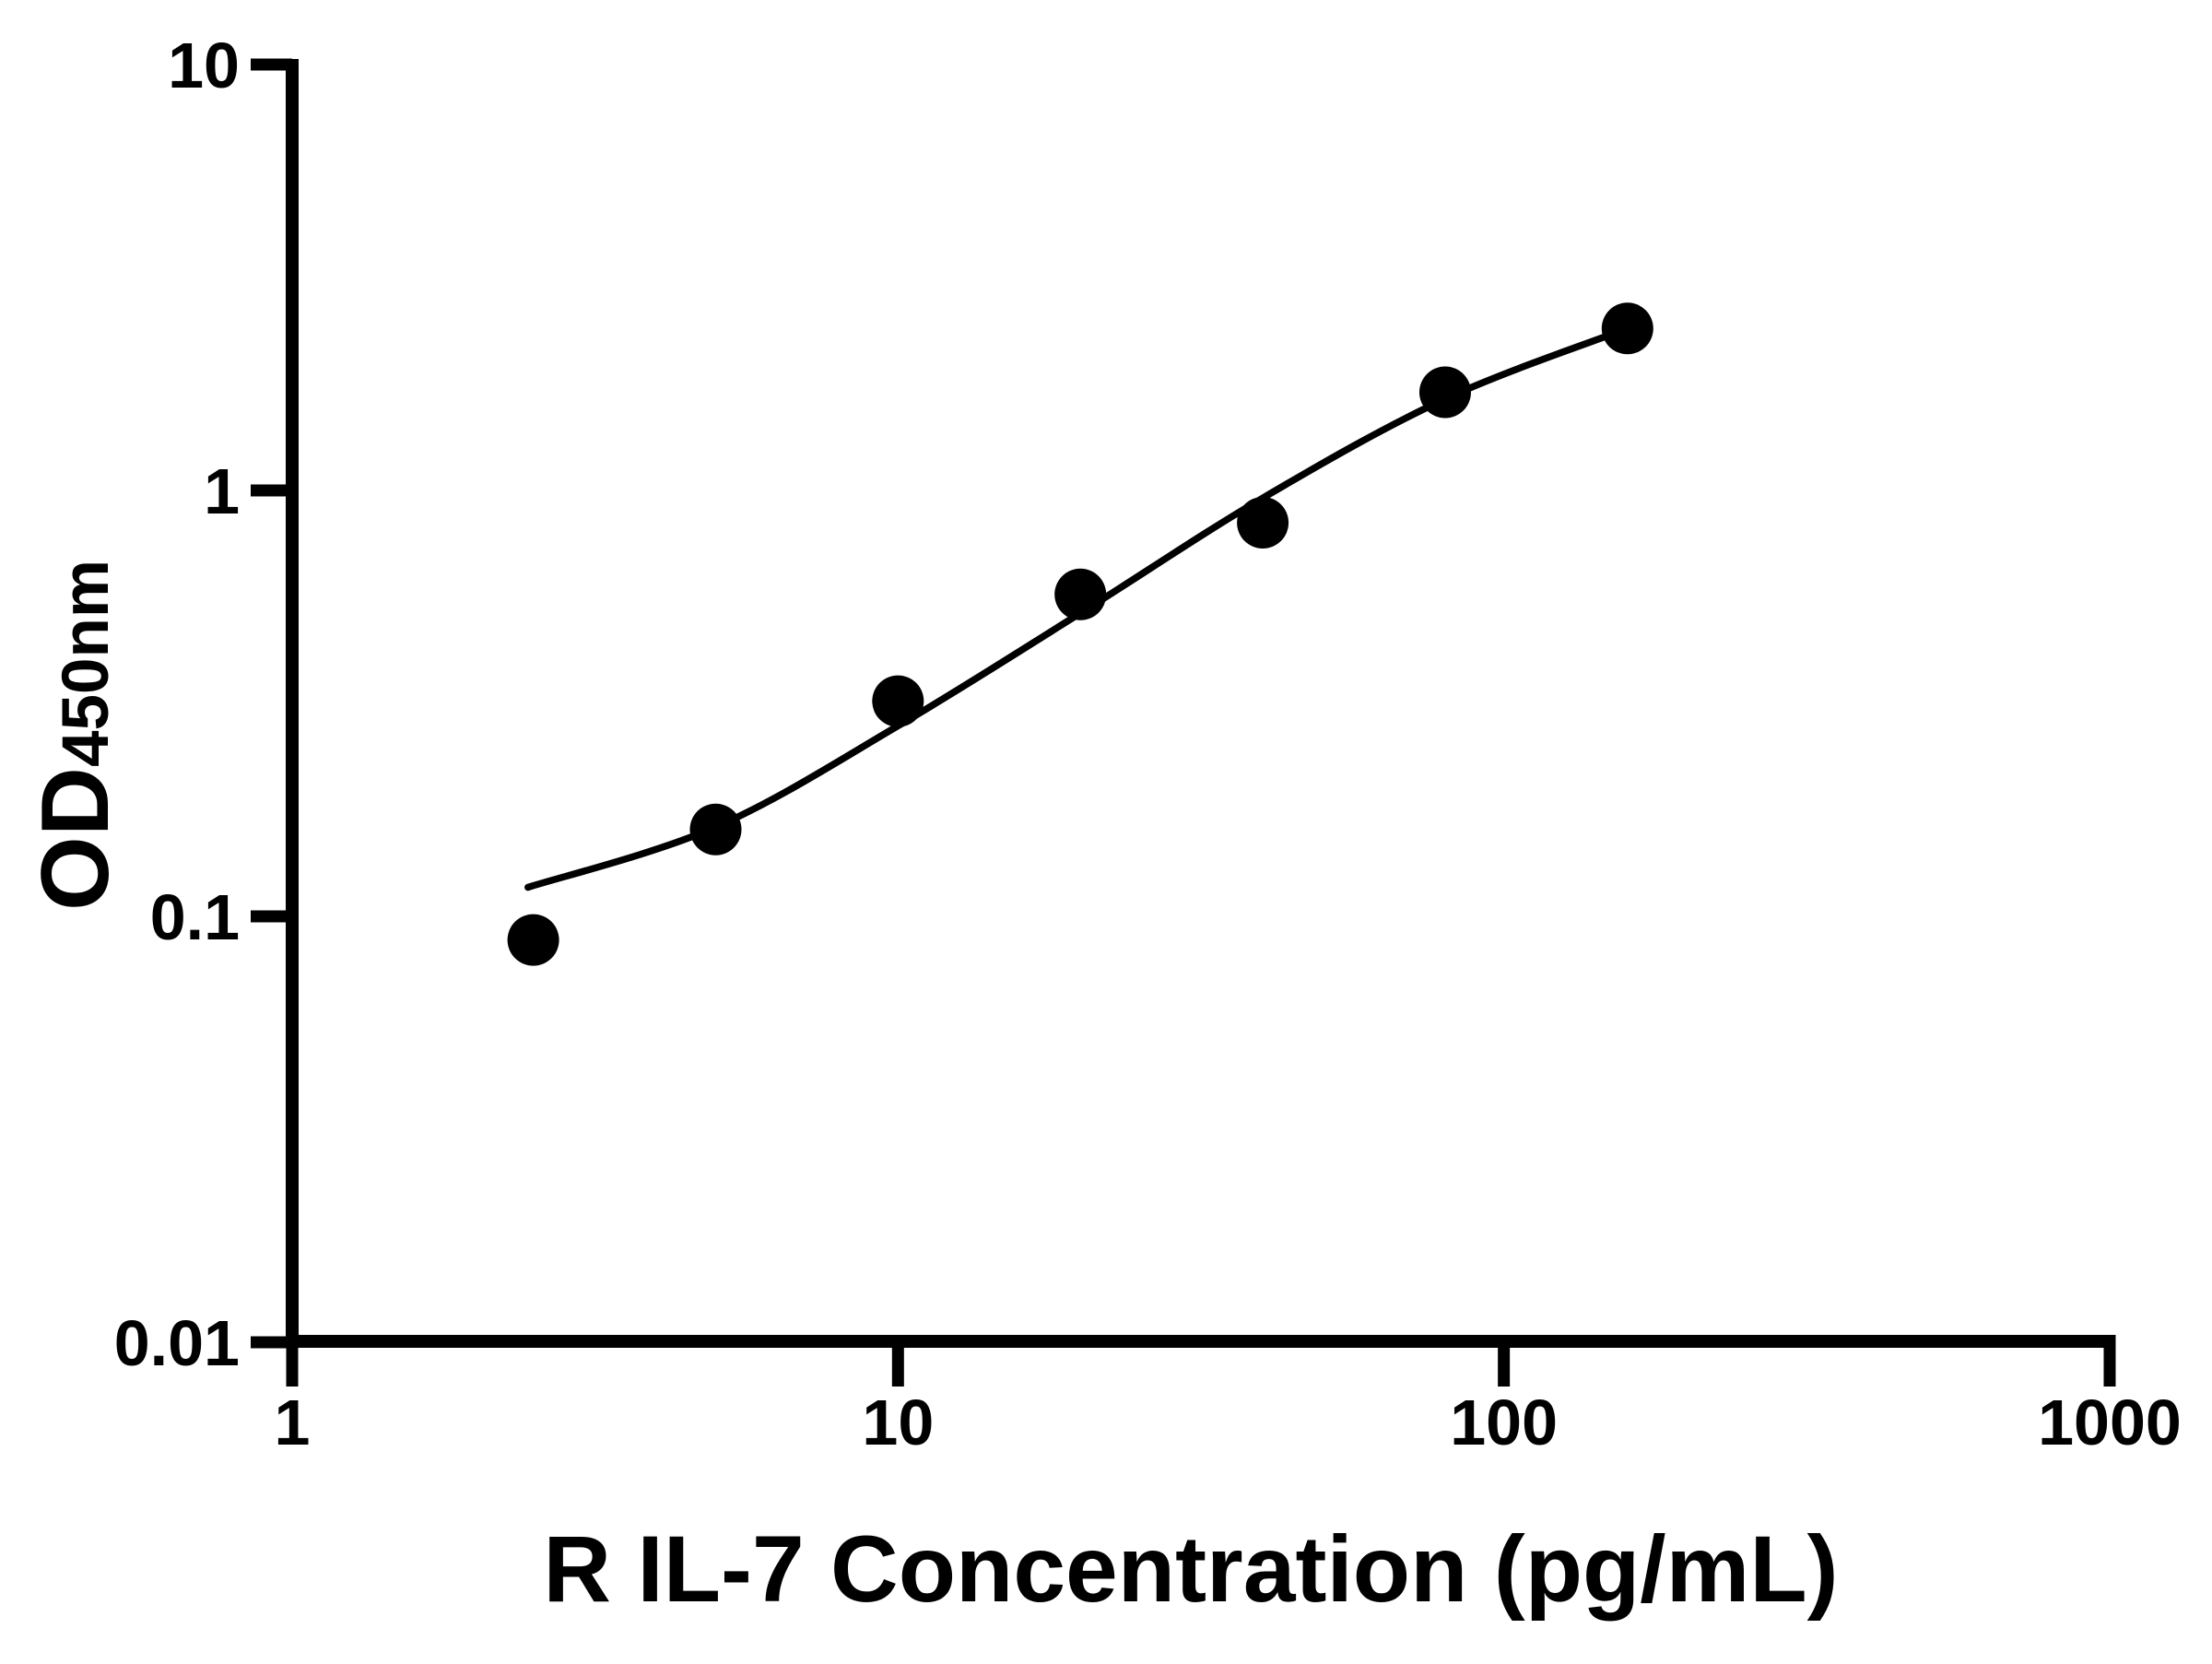 The width and height of the screenshot is (2212, 1664). What do you see at coordinates (293, 1422) in the screenshot?
I see `x-tick-label: 1` at bounding box center [293, 1422].